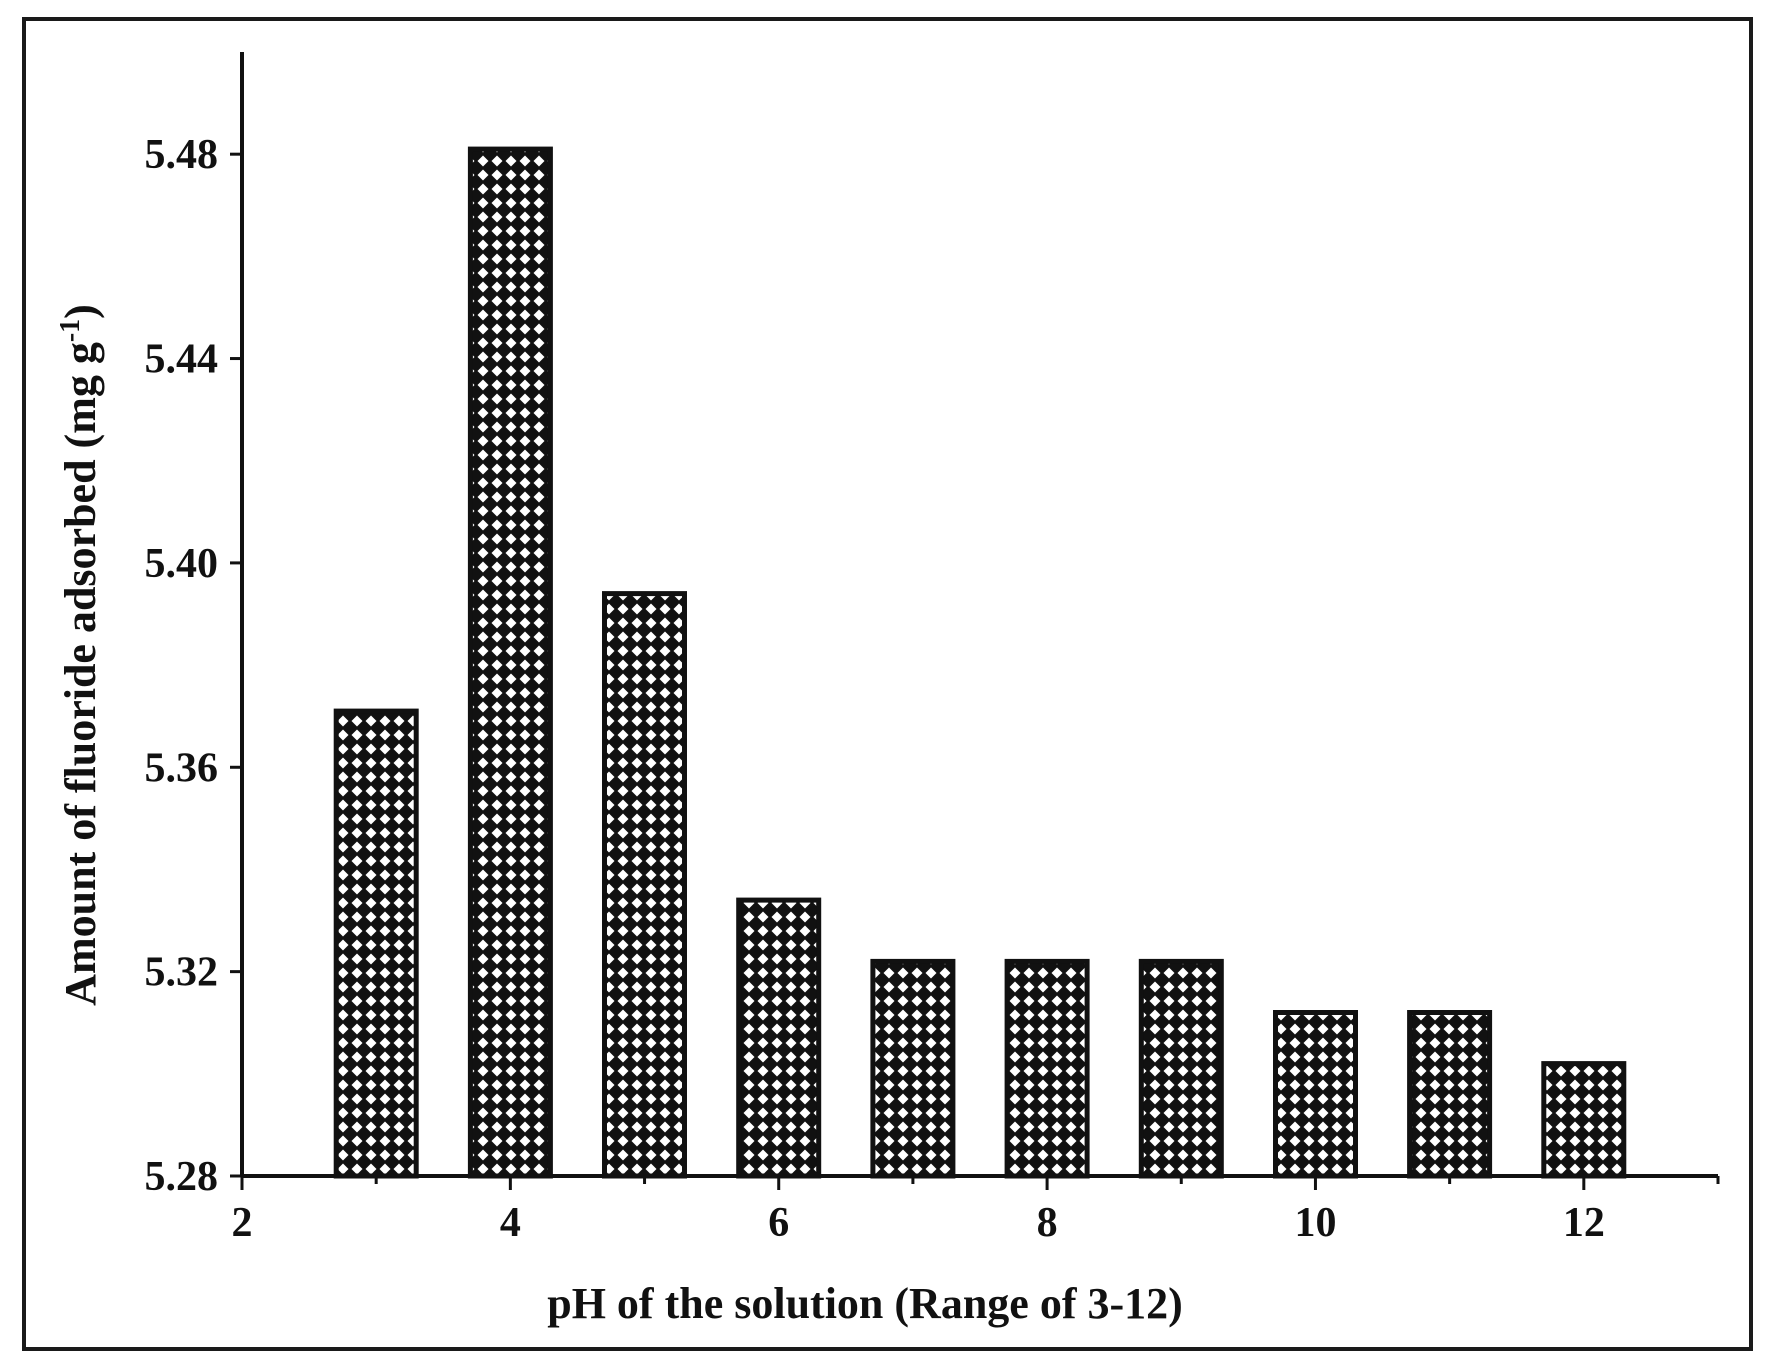 This screenshot has height=1368, width=1771. I want to click on y-axis-title: Amount of fluoride adsorbed (mg g-1), so click(80, 655).